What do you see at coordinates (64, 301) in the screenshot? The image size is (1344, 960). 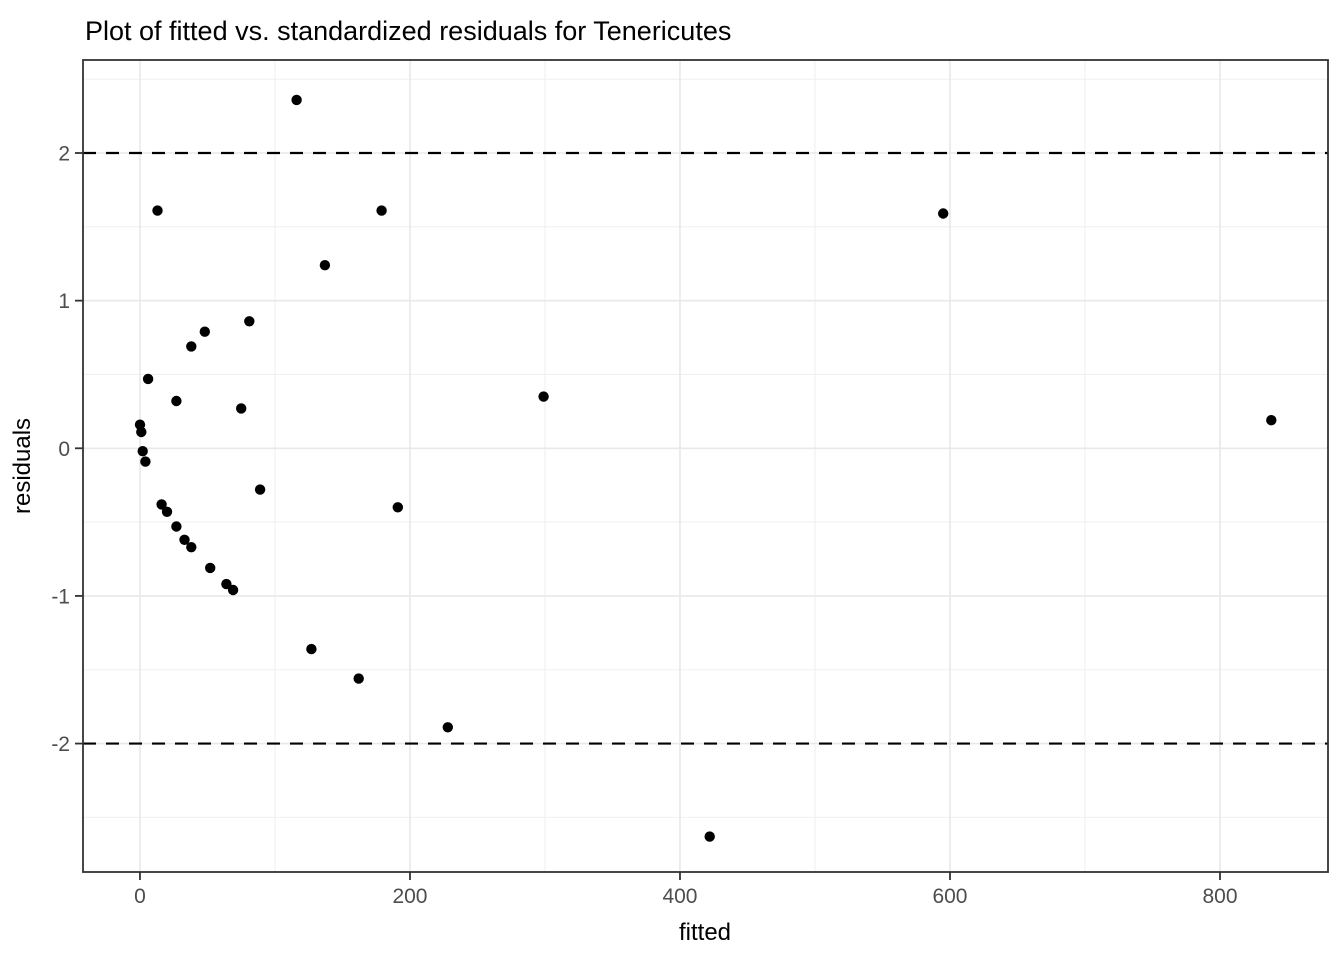 I see `y-tick-label: 1` at bounding box center [64, 301].